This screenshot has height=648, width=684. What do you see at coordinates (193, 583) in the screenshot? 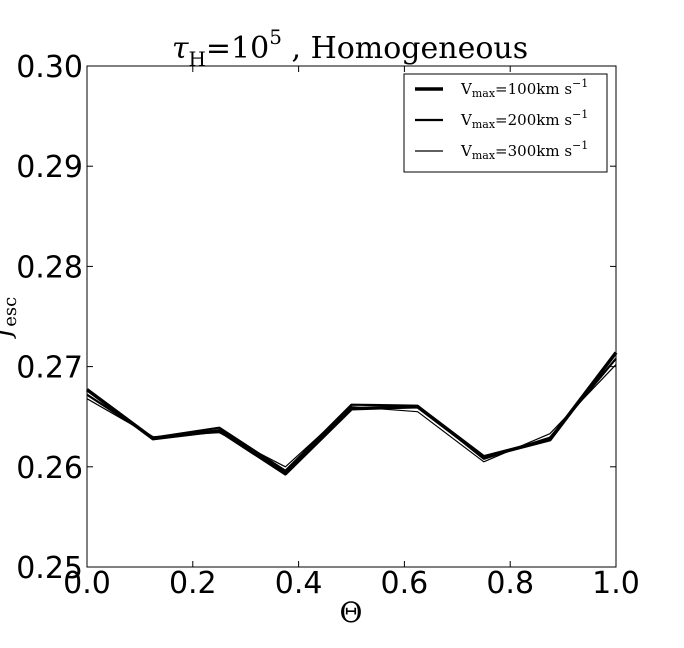
I see `x-tick-label: 0.2` at bounding box center [193, 583].